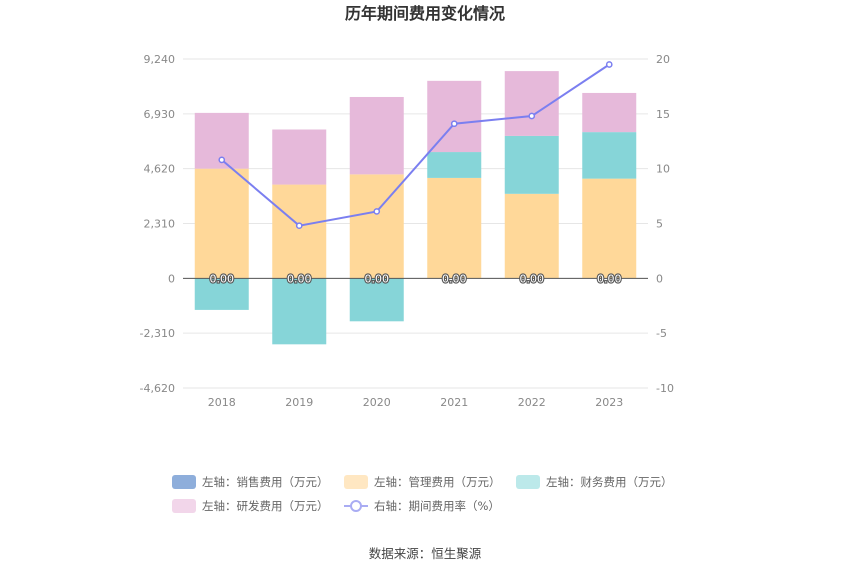 The width and height of the screenshot is (850, 579). I want to click on rate-line, so click(415, 145).